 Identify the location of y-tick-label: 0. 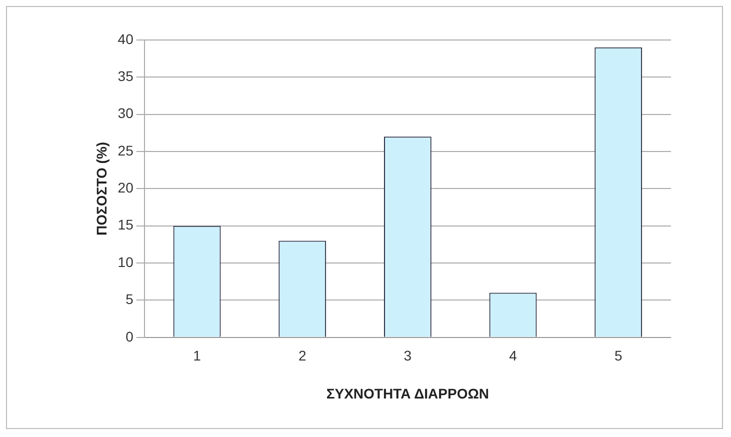
(130, 336).